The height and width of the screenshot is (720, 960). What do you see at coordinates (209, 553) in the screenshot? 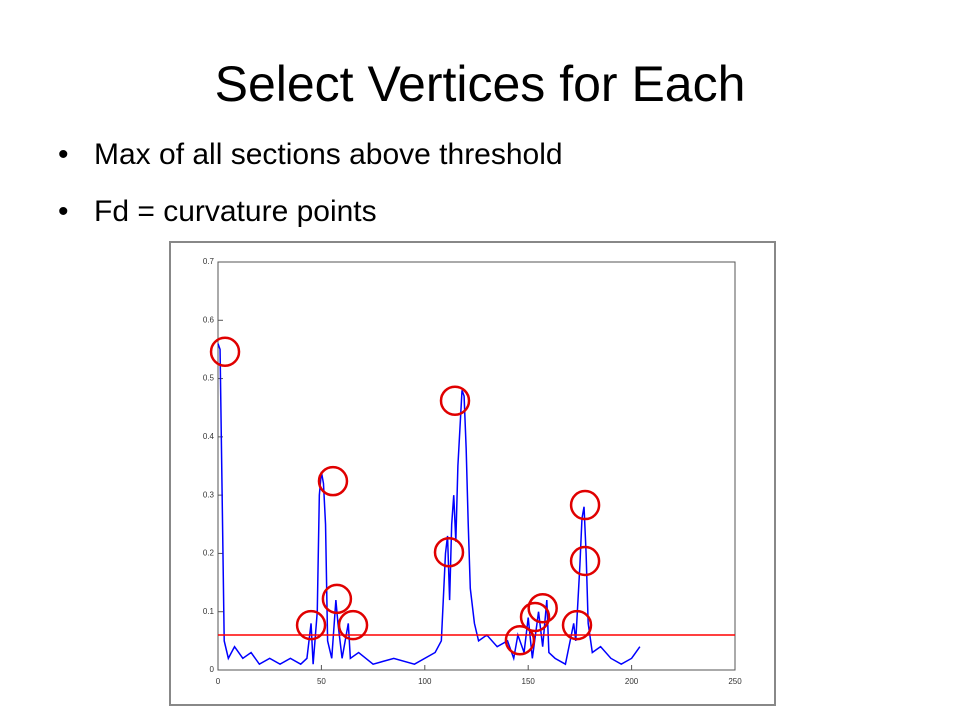
I see `y-tick-label: 0.2` at bounding box center [209, 553].